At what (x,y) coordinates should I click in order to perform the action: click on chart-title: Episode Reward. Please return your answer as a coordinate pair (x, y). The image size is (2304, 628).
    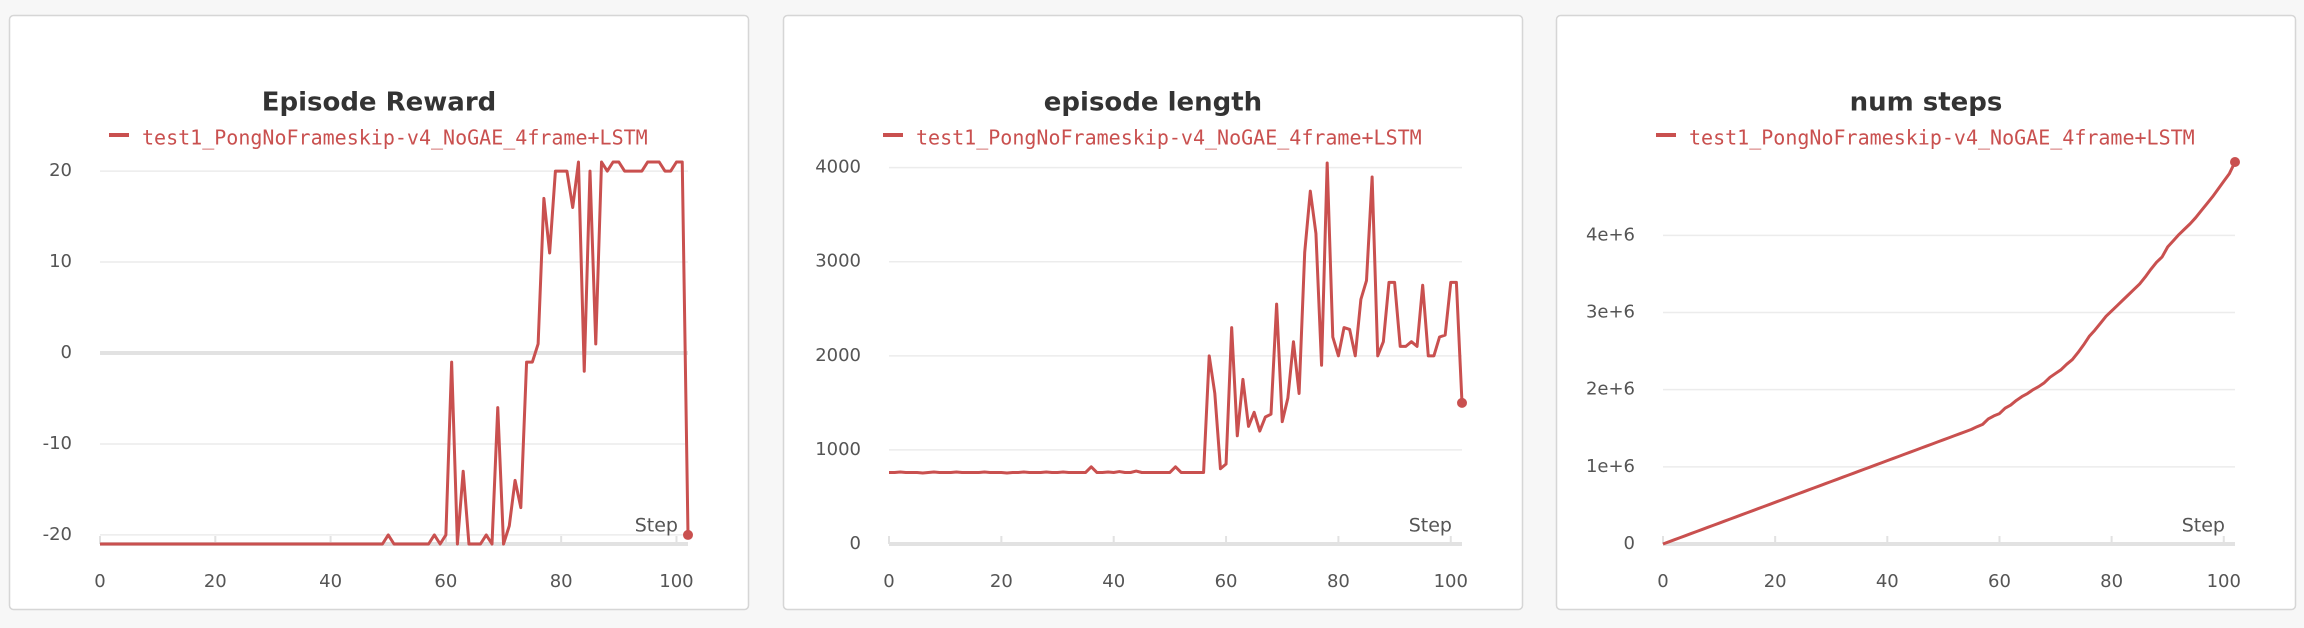
    Looking at the image, I should click on (379, 103).